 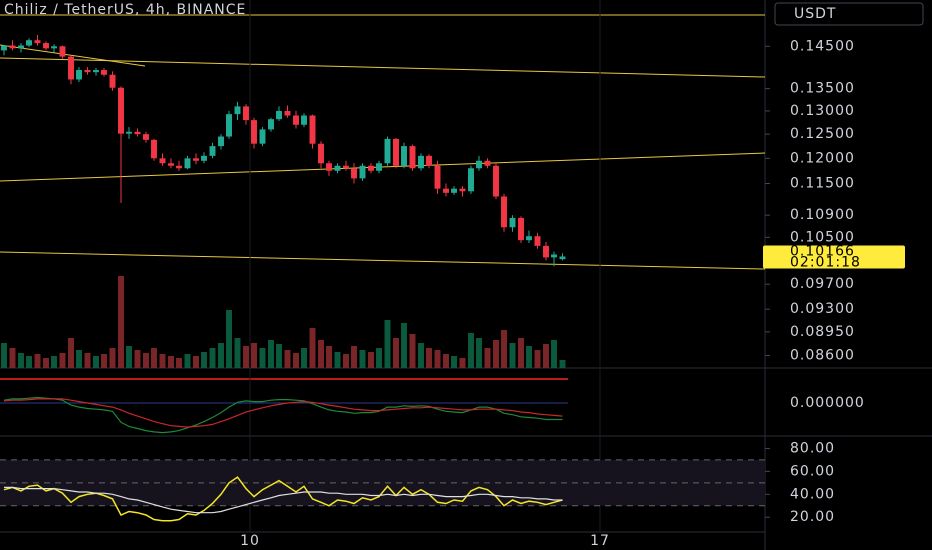 I want to click on y-tick-label: 0.13000, so click(x=822, y=111).